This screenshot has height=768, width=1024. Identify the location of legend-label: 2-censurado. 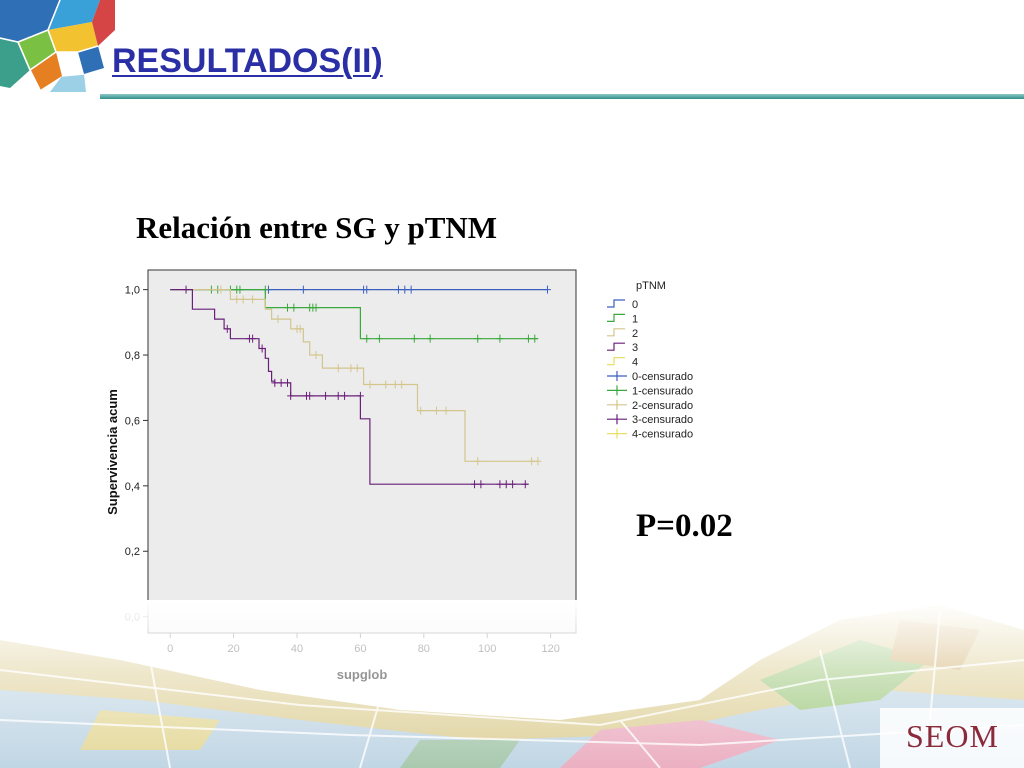
(662, 406).